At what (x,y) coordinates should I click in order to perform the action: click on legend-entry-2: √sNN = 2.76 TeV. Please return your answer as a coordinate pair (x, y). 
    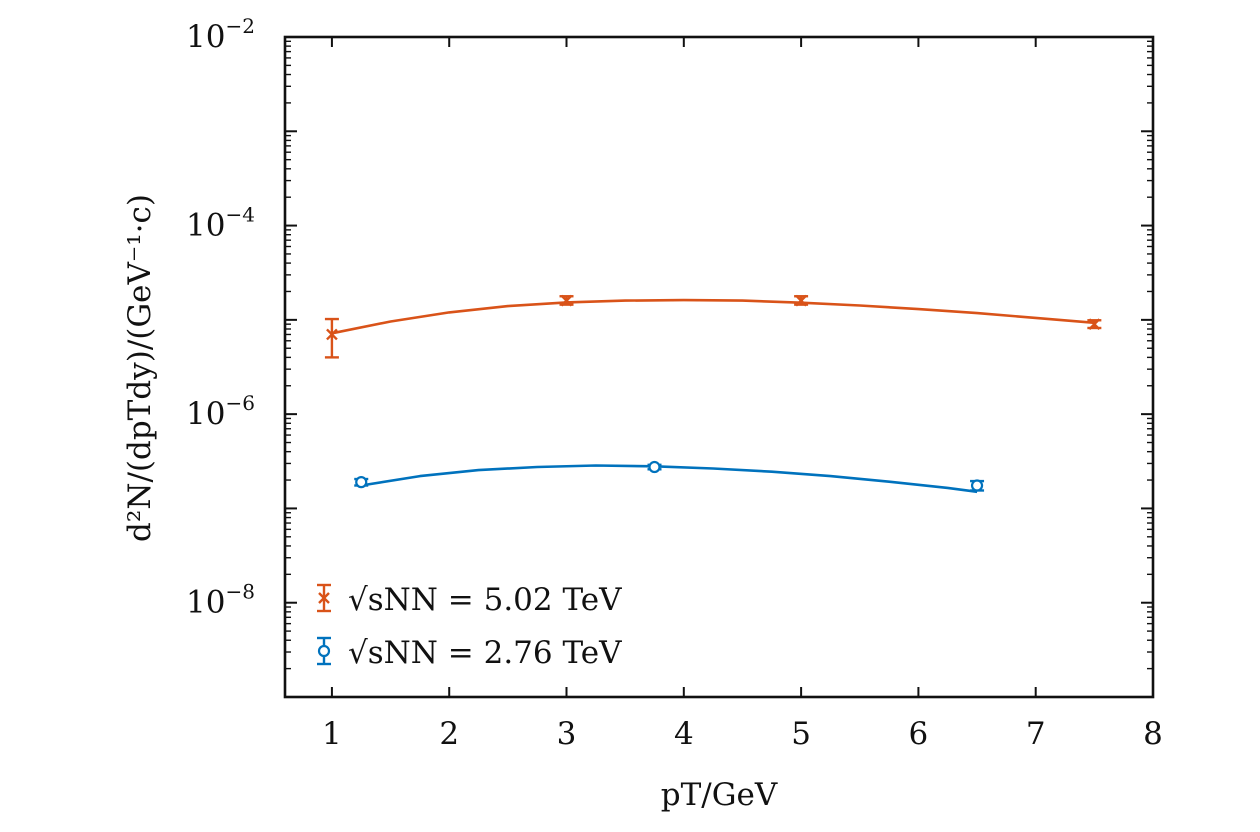
    Looking at the image, I should click on (469, 653).